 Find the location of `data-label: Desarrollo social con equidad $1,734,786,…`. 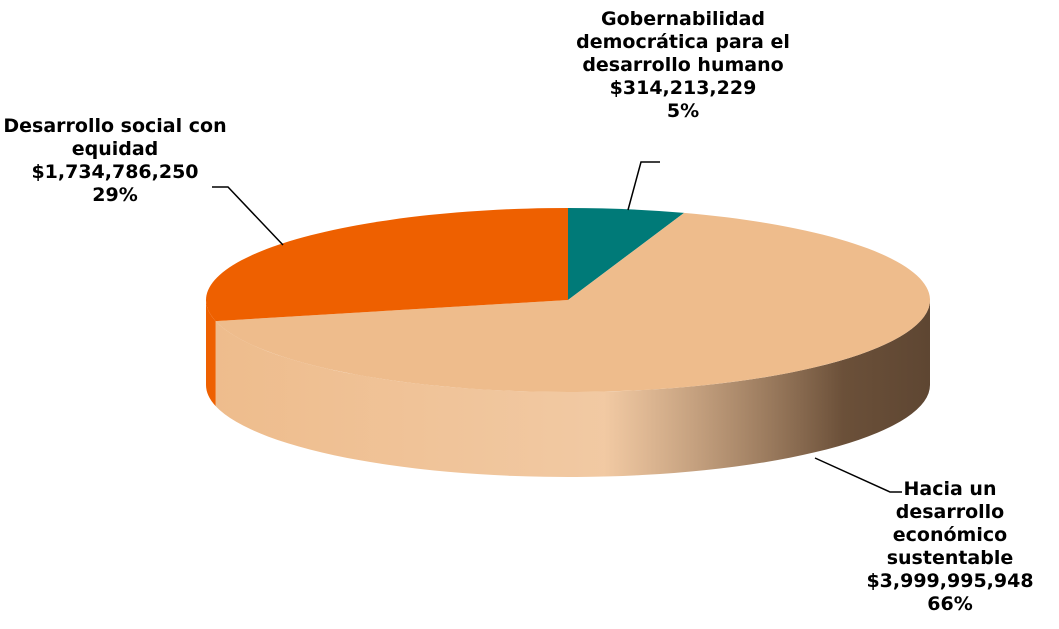

data-label: Desarrollo social con equidad $1,734,786,… is located at coordinates (115, 161).